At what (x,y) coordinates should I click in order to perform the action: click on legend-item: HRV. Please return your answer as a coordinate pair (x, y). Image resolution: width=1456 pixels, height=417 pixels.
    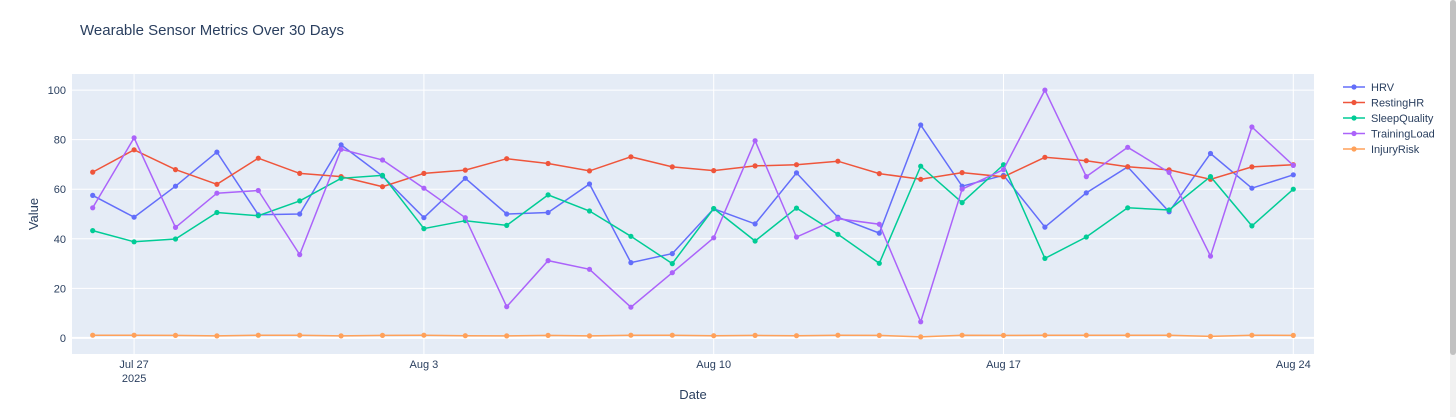
    Looking at the image, I should click on (1369, 88).